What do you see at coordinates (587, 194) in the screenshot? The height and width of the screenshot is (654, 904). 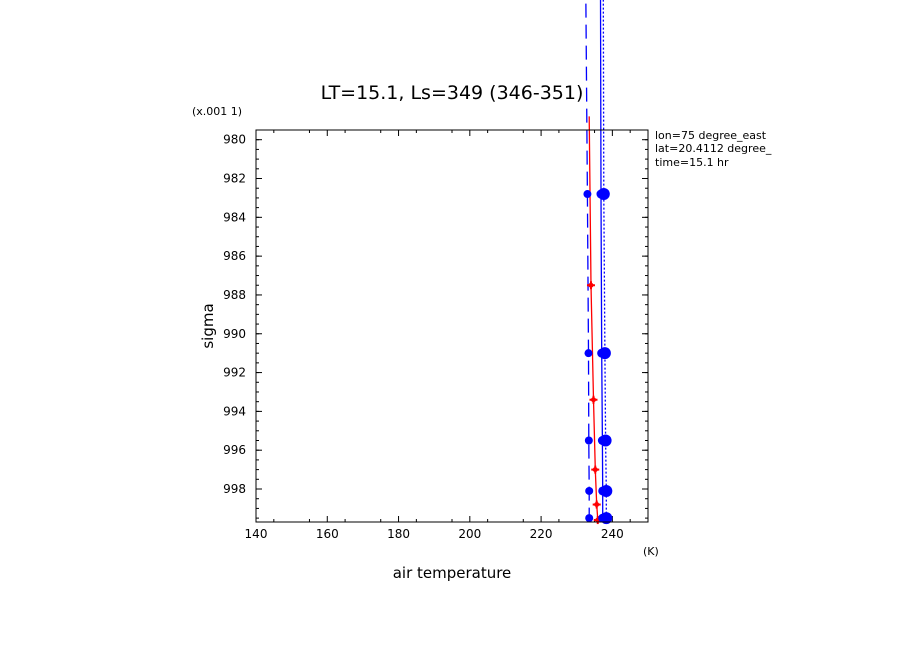 I see `data-point-s1-p1` at bounding box center [587, 194].